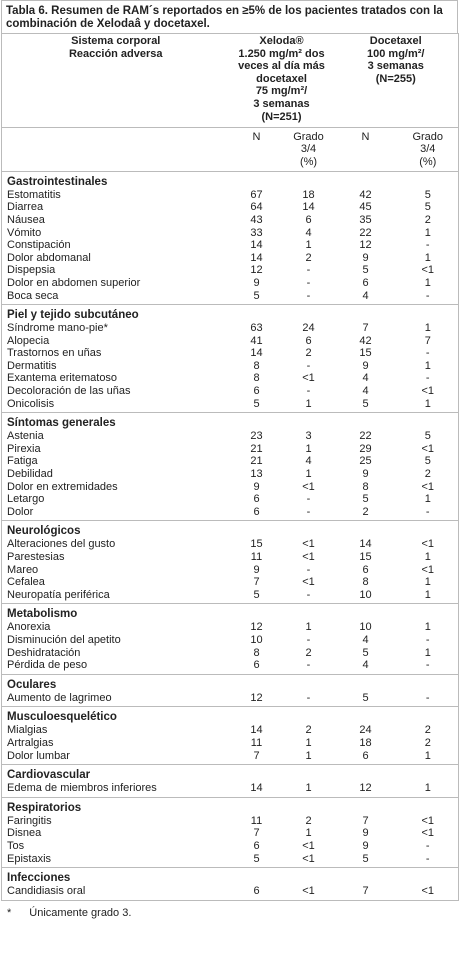 The width and height of the screenshot is (459, 968). Describe the element at coordinates (365, 627) in the screenshot. I see `value-cell: 10` at that location.